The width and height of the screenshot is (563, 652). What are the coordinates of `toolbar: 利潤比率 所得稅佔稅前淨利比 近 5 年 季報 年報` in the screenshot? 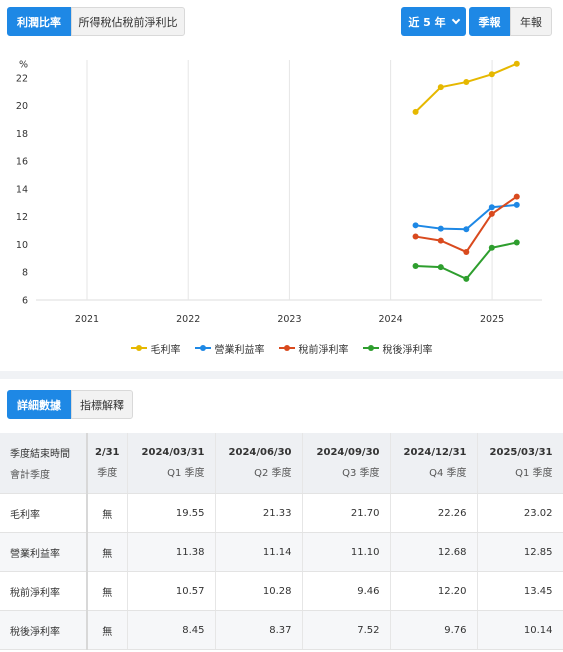 It's located at (281, 22).